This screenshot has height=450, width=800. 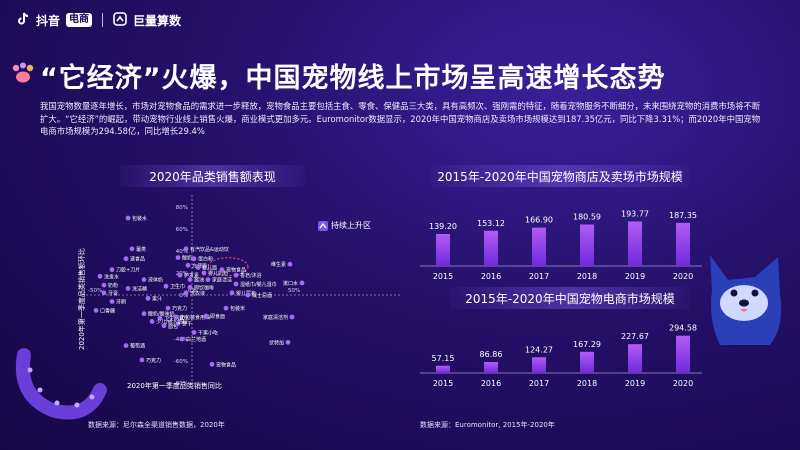 I want to click on bar1-title: 2015年-2020年中国宠物商店及卖场市场规模, so click(x=560, y=176).